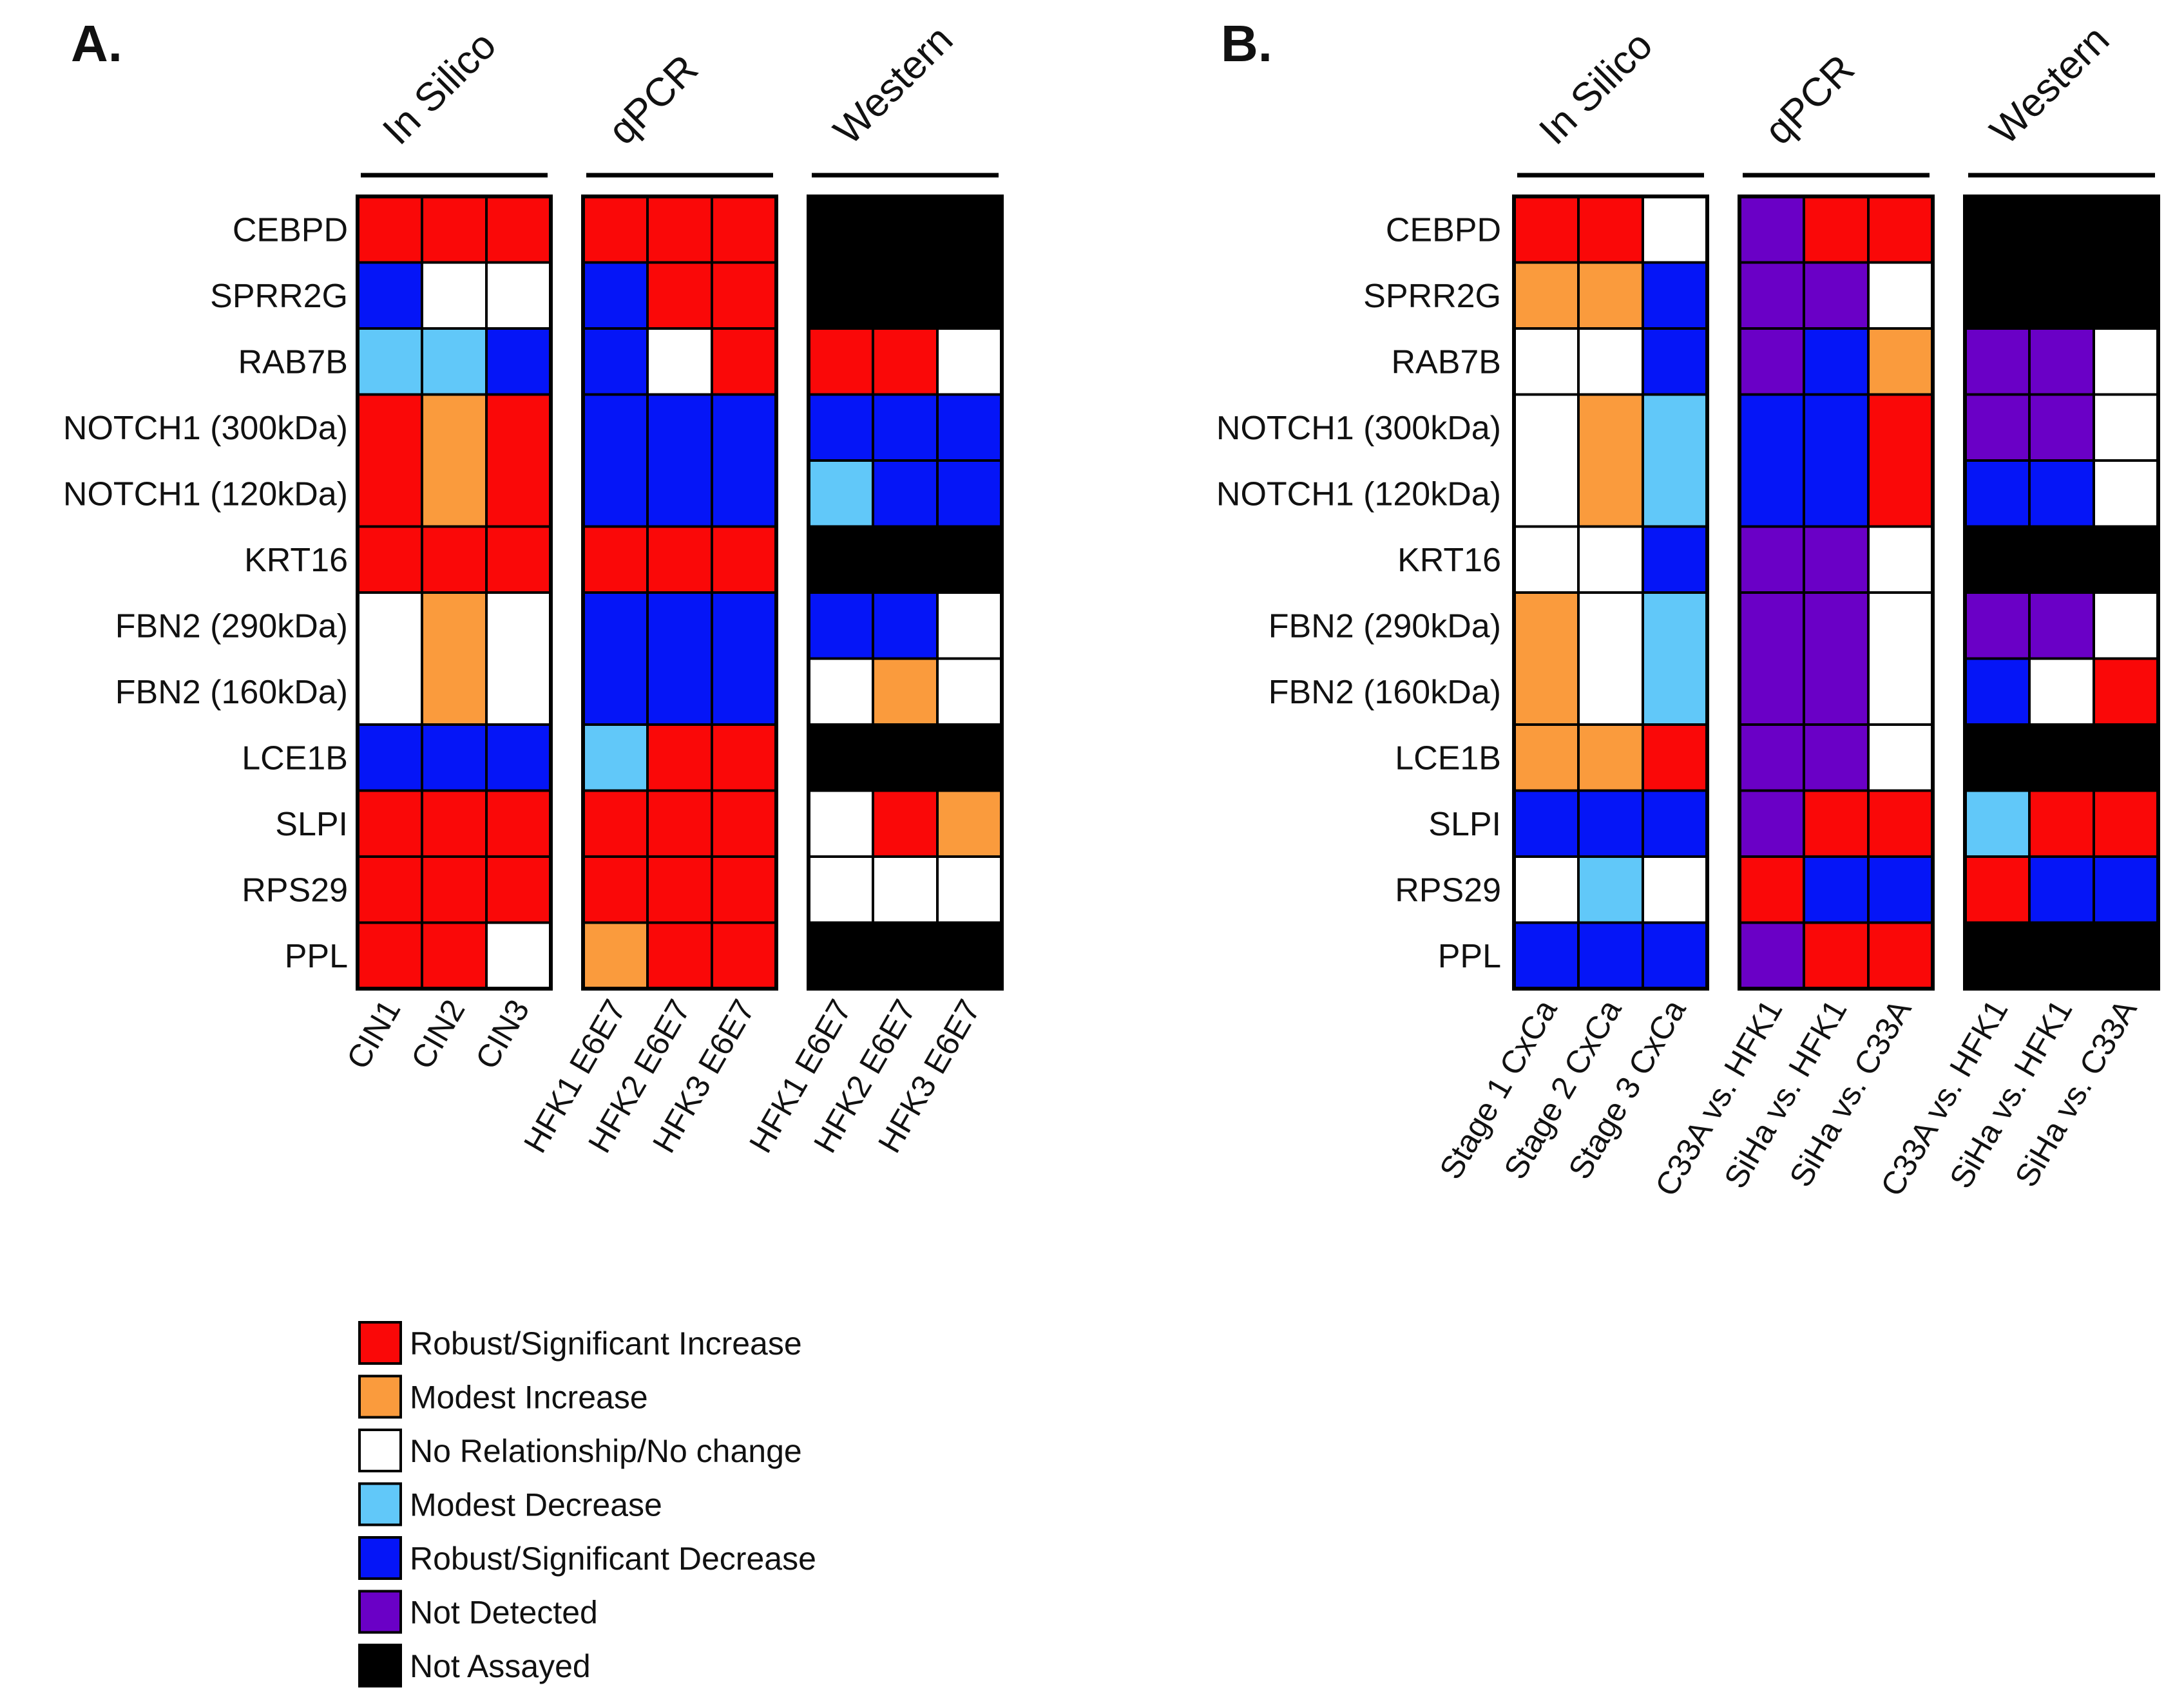  Describe the element at coordinates (536, 1505) in the screenshot. I see `legend-label: Modest Decrease` at that location.